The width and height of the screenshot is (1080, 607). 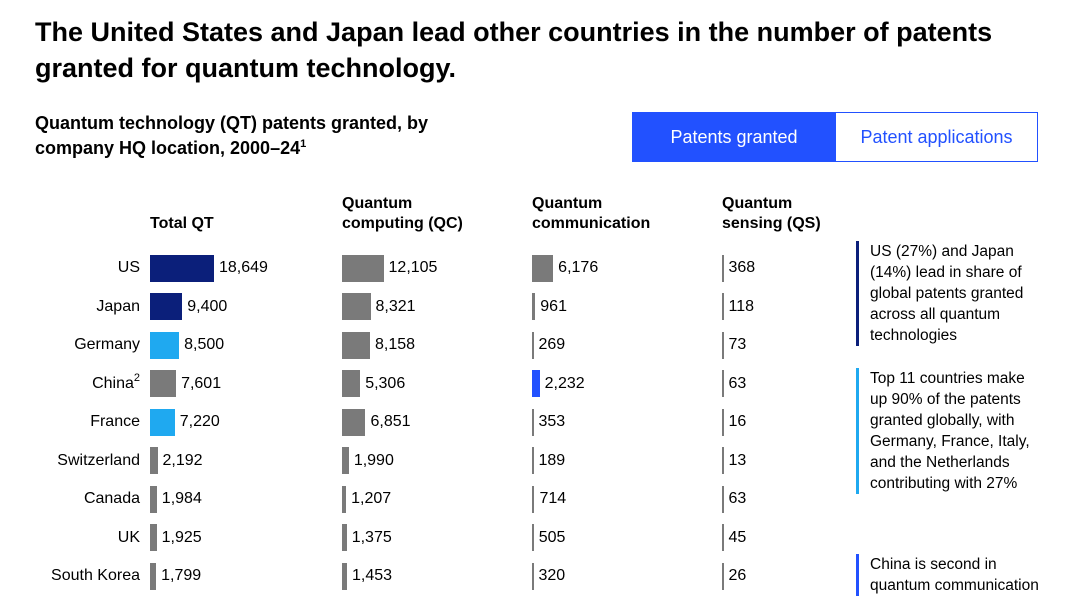 What do you see at coordinates (204, 344) in the screenshot?
I see `value-label: 8,500` at bounding box center [204, 344].